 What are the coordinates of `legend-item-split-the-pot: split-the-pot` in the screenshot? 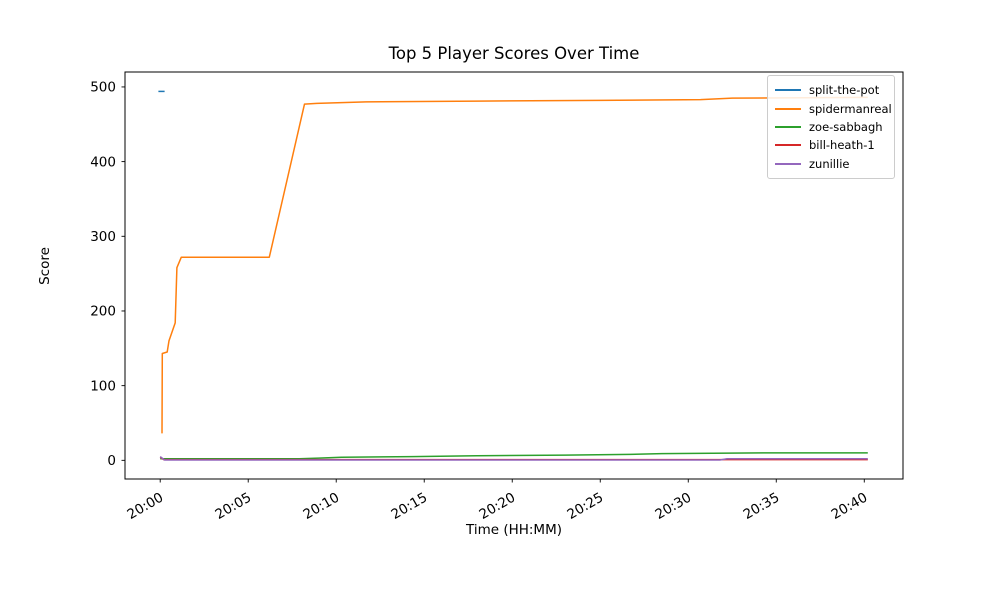 It's located at (831, 90).